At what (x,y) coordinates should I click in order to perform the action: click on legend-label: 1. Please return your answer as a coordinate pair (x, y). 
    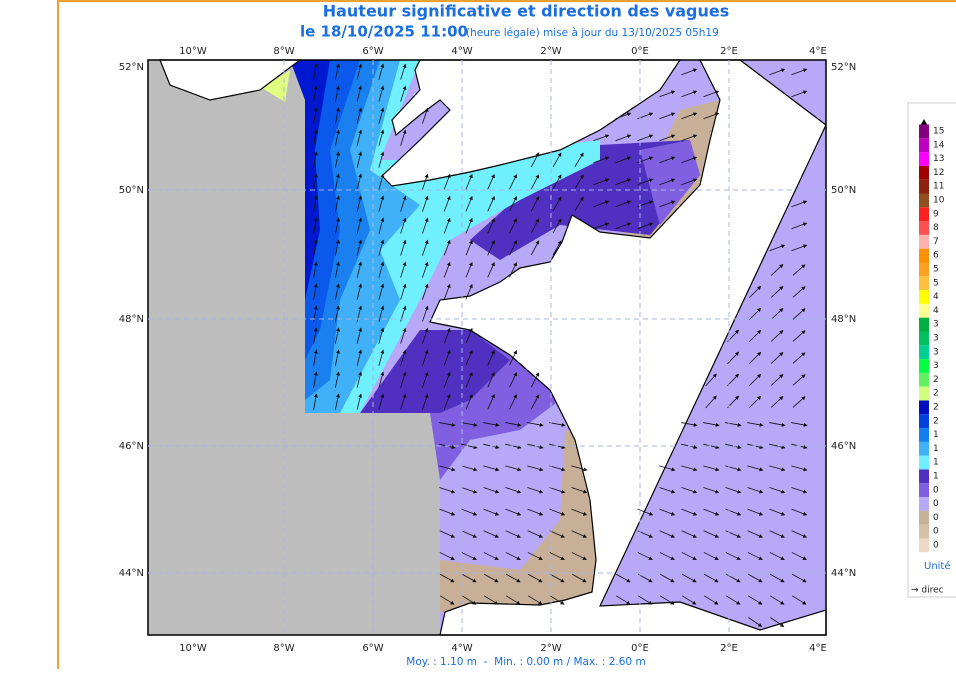
    Looking at the image, I should click on (936, 477).